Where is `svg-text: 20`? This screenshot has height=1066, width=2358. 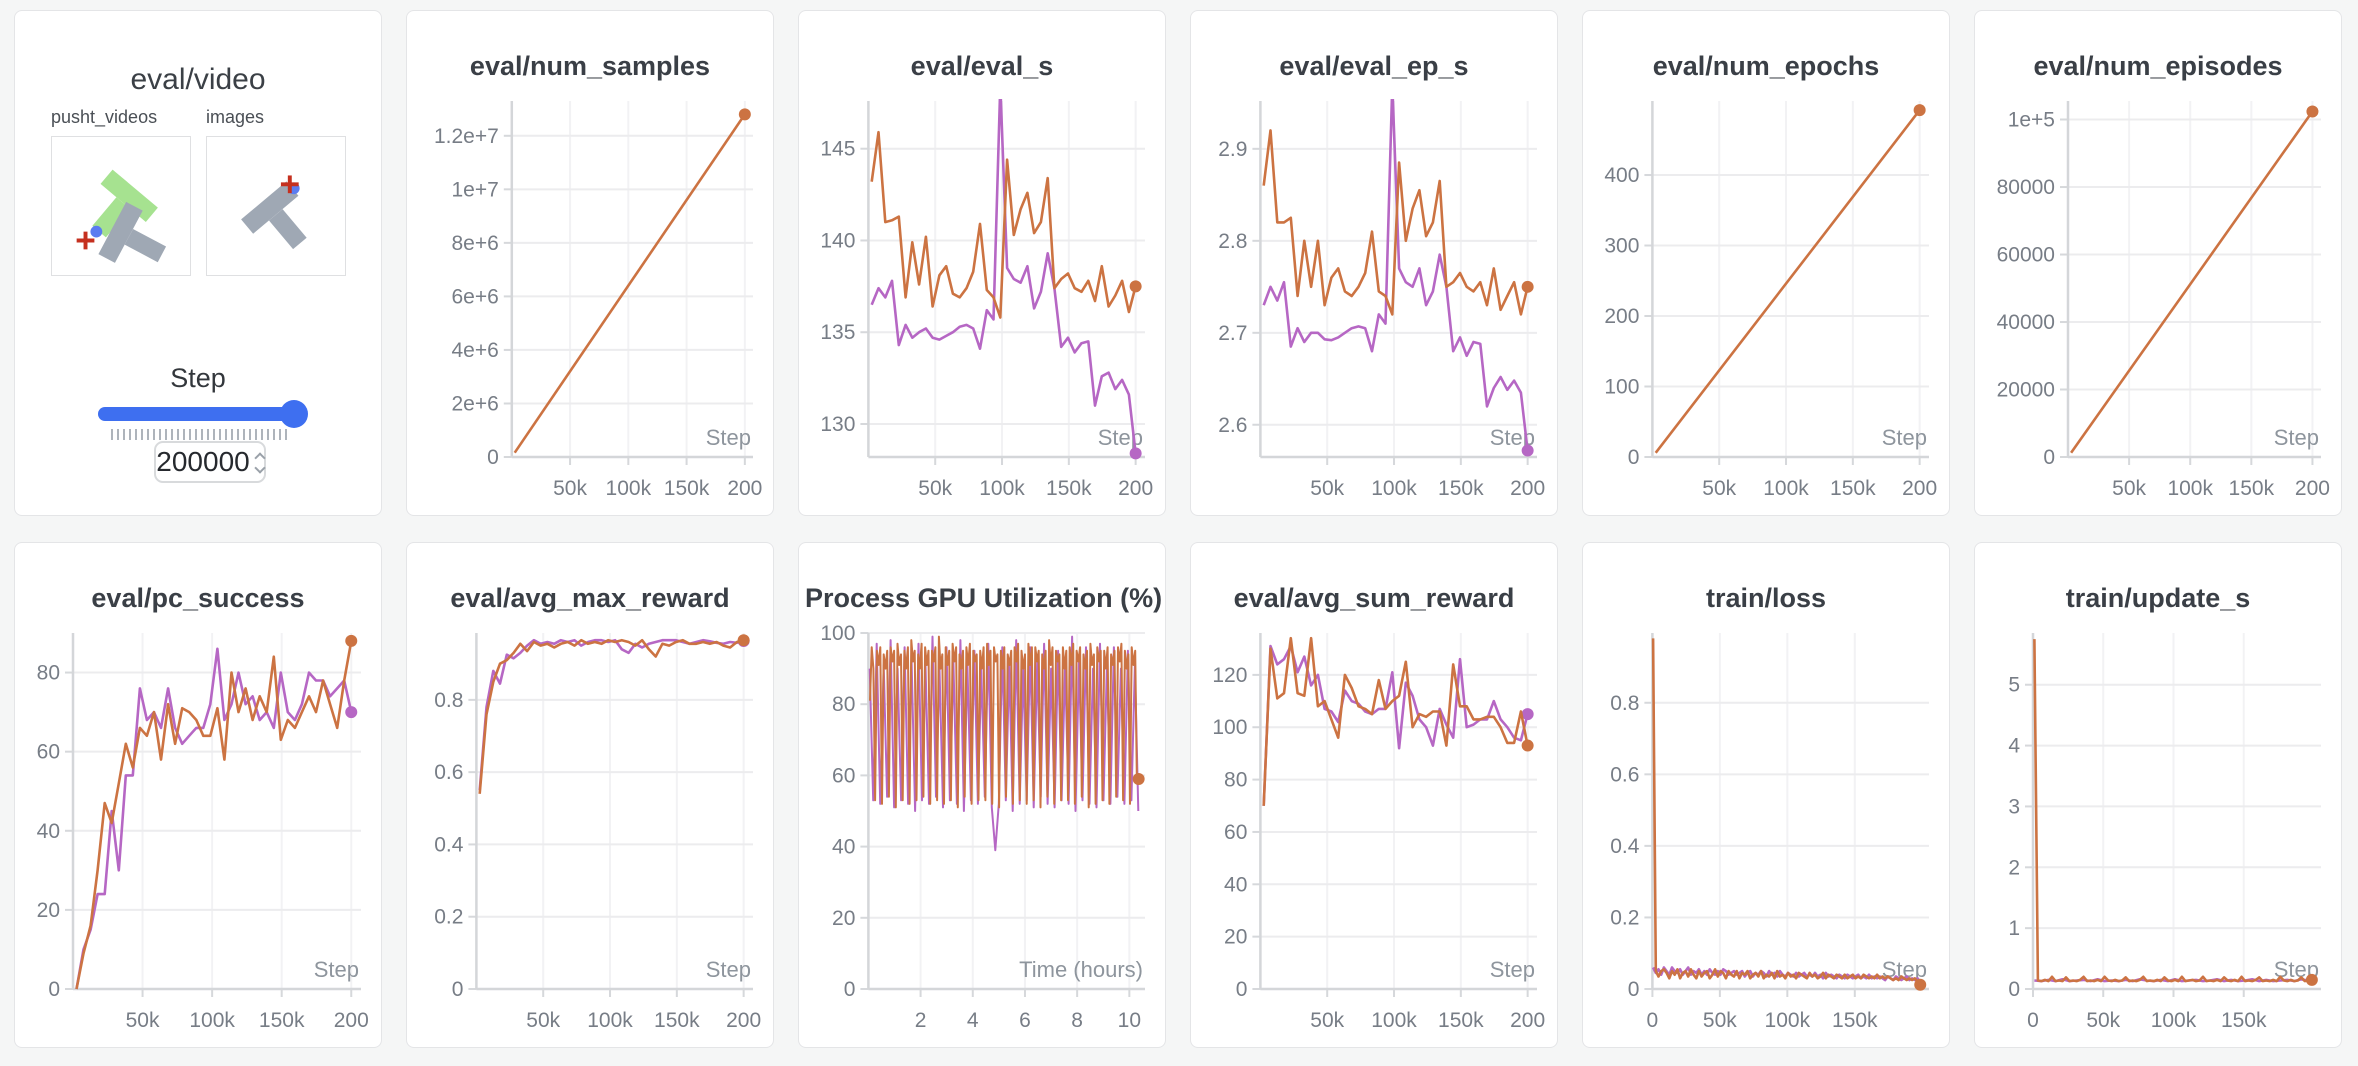 svg-text: 20 is located at coordinates (1235, 937).